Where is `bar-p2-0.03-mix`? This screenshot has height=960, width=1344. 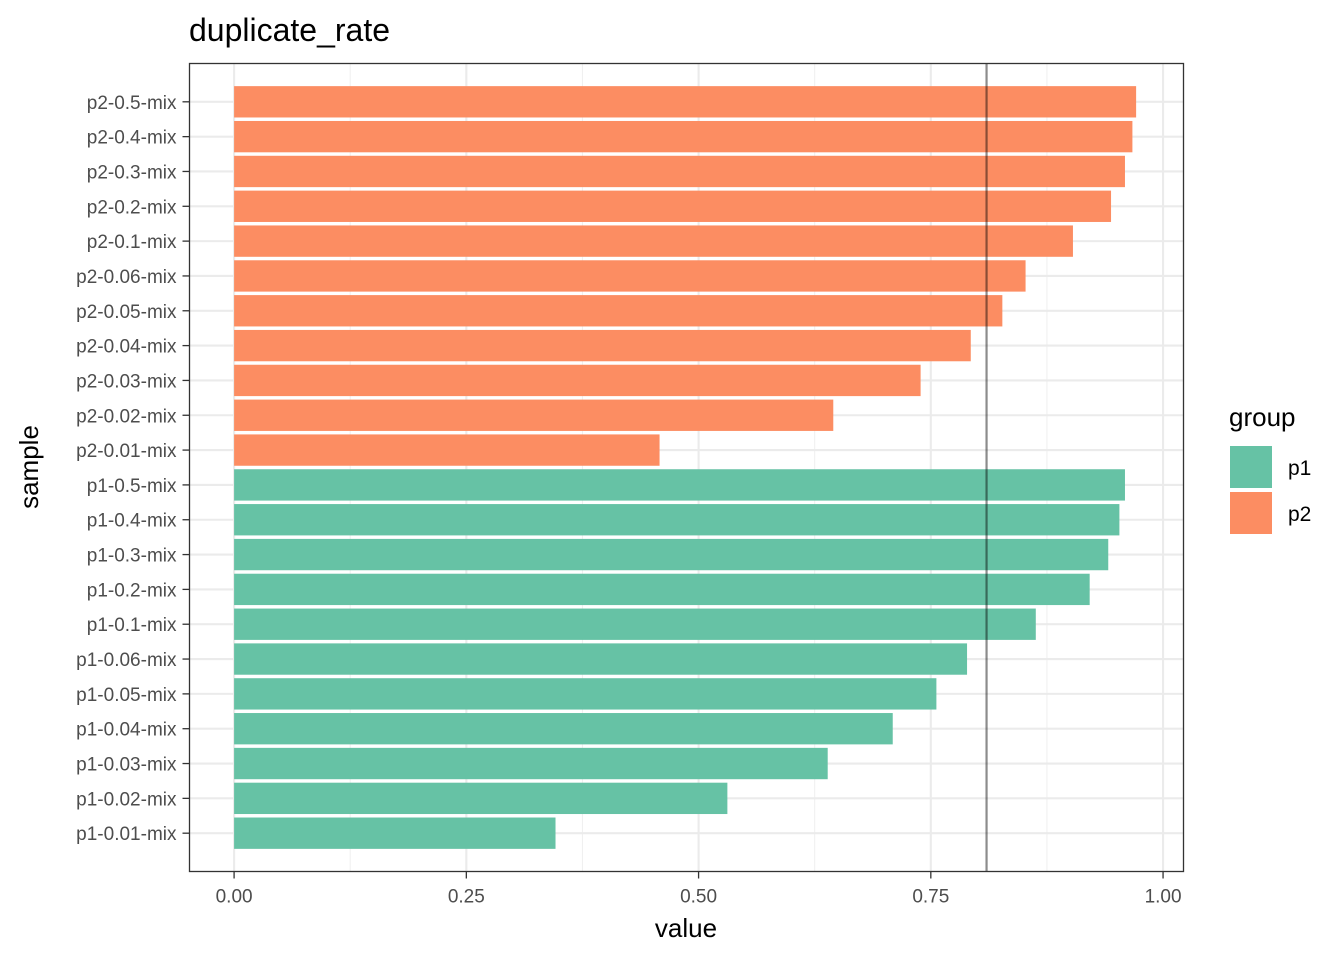 bar-p2-0.03-mix is located at coordinates (577, 380).